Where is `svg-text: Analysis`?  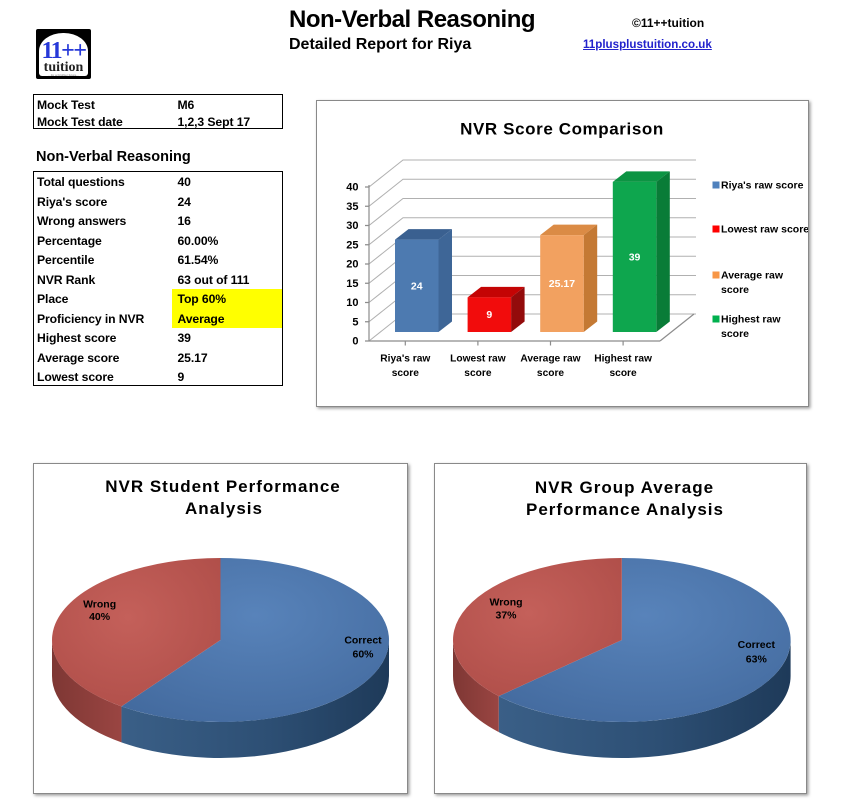 svg-text: Analysis is located at coordinates (224, 508).